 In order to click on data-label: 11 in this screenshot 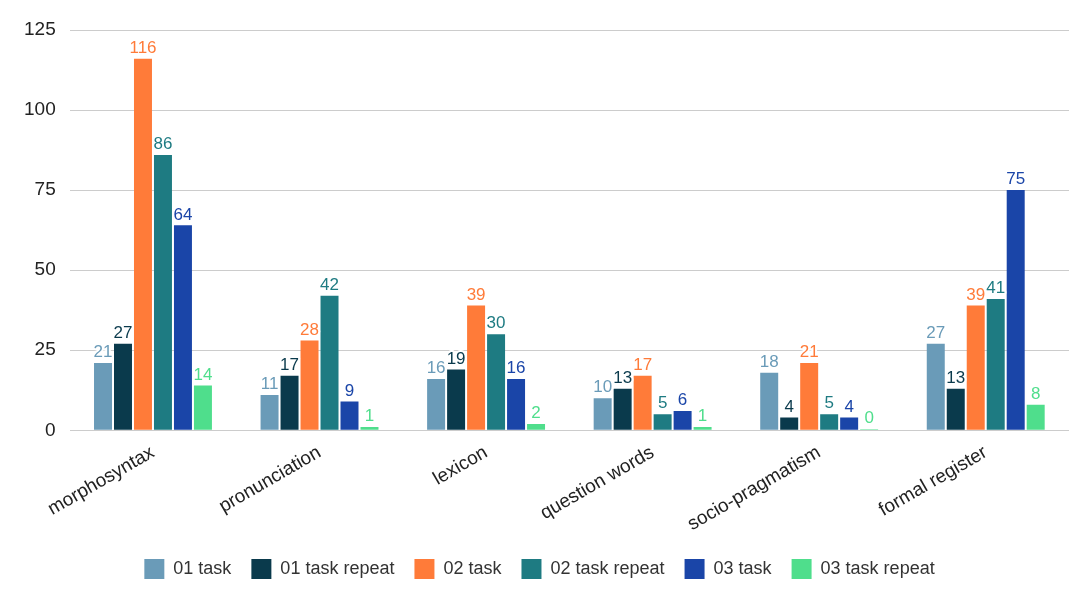, I will do `click(269, 384)`.